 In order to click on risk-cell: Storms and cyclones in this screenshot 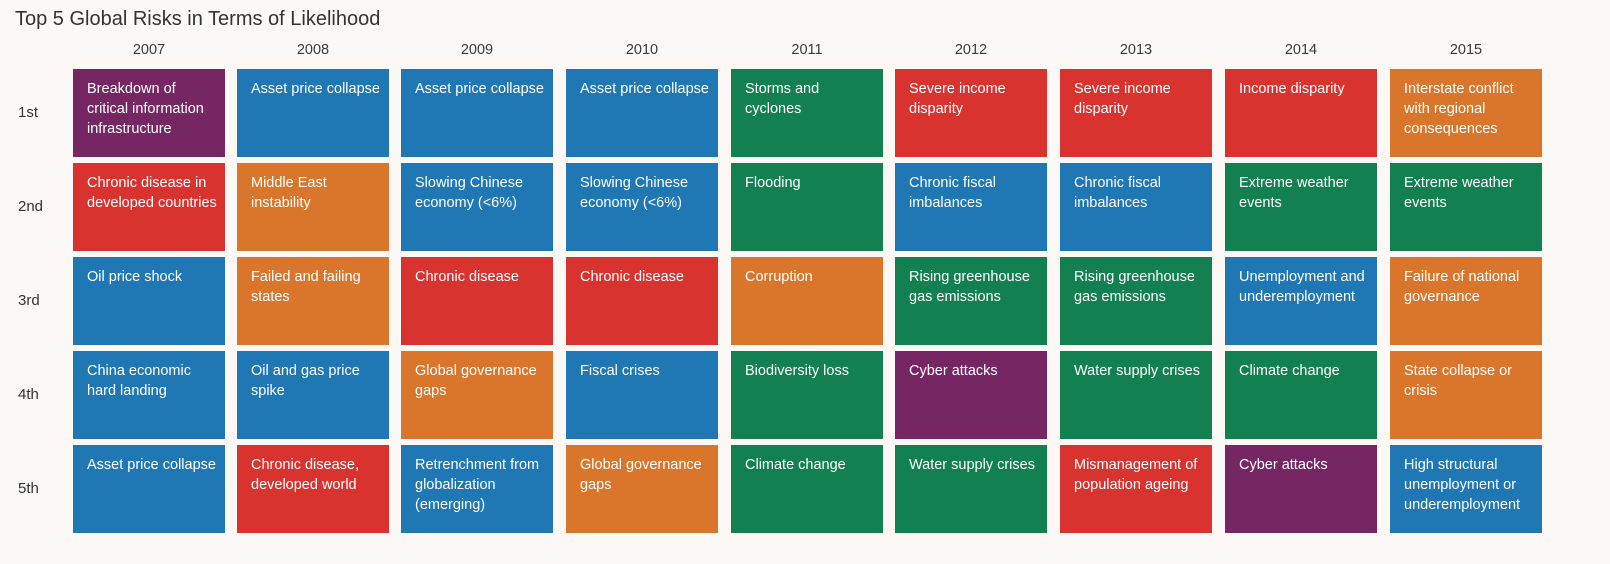, I will do `click(807, 113)`.